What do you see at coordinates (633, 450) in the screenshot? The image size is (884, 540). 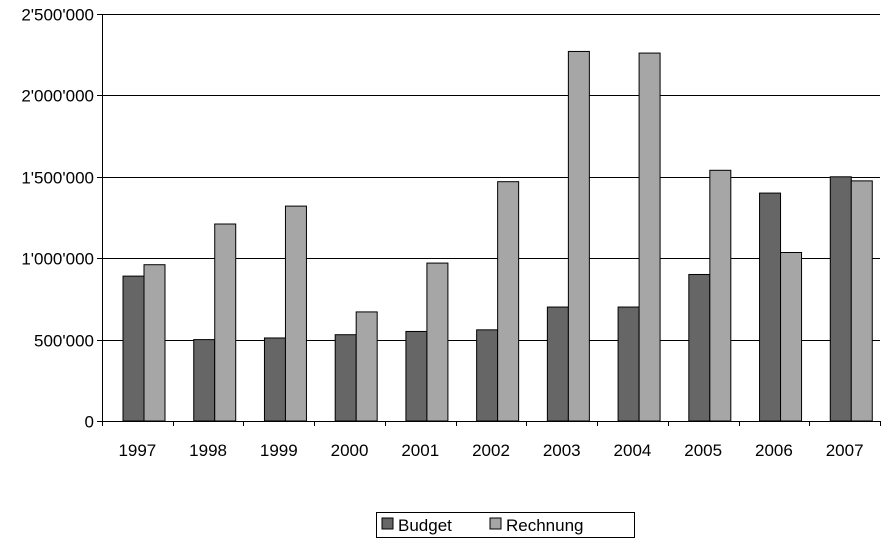 I see `x-tick-label: 2004` at bounding box center [633, 450].